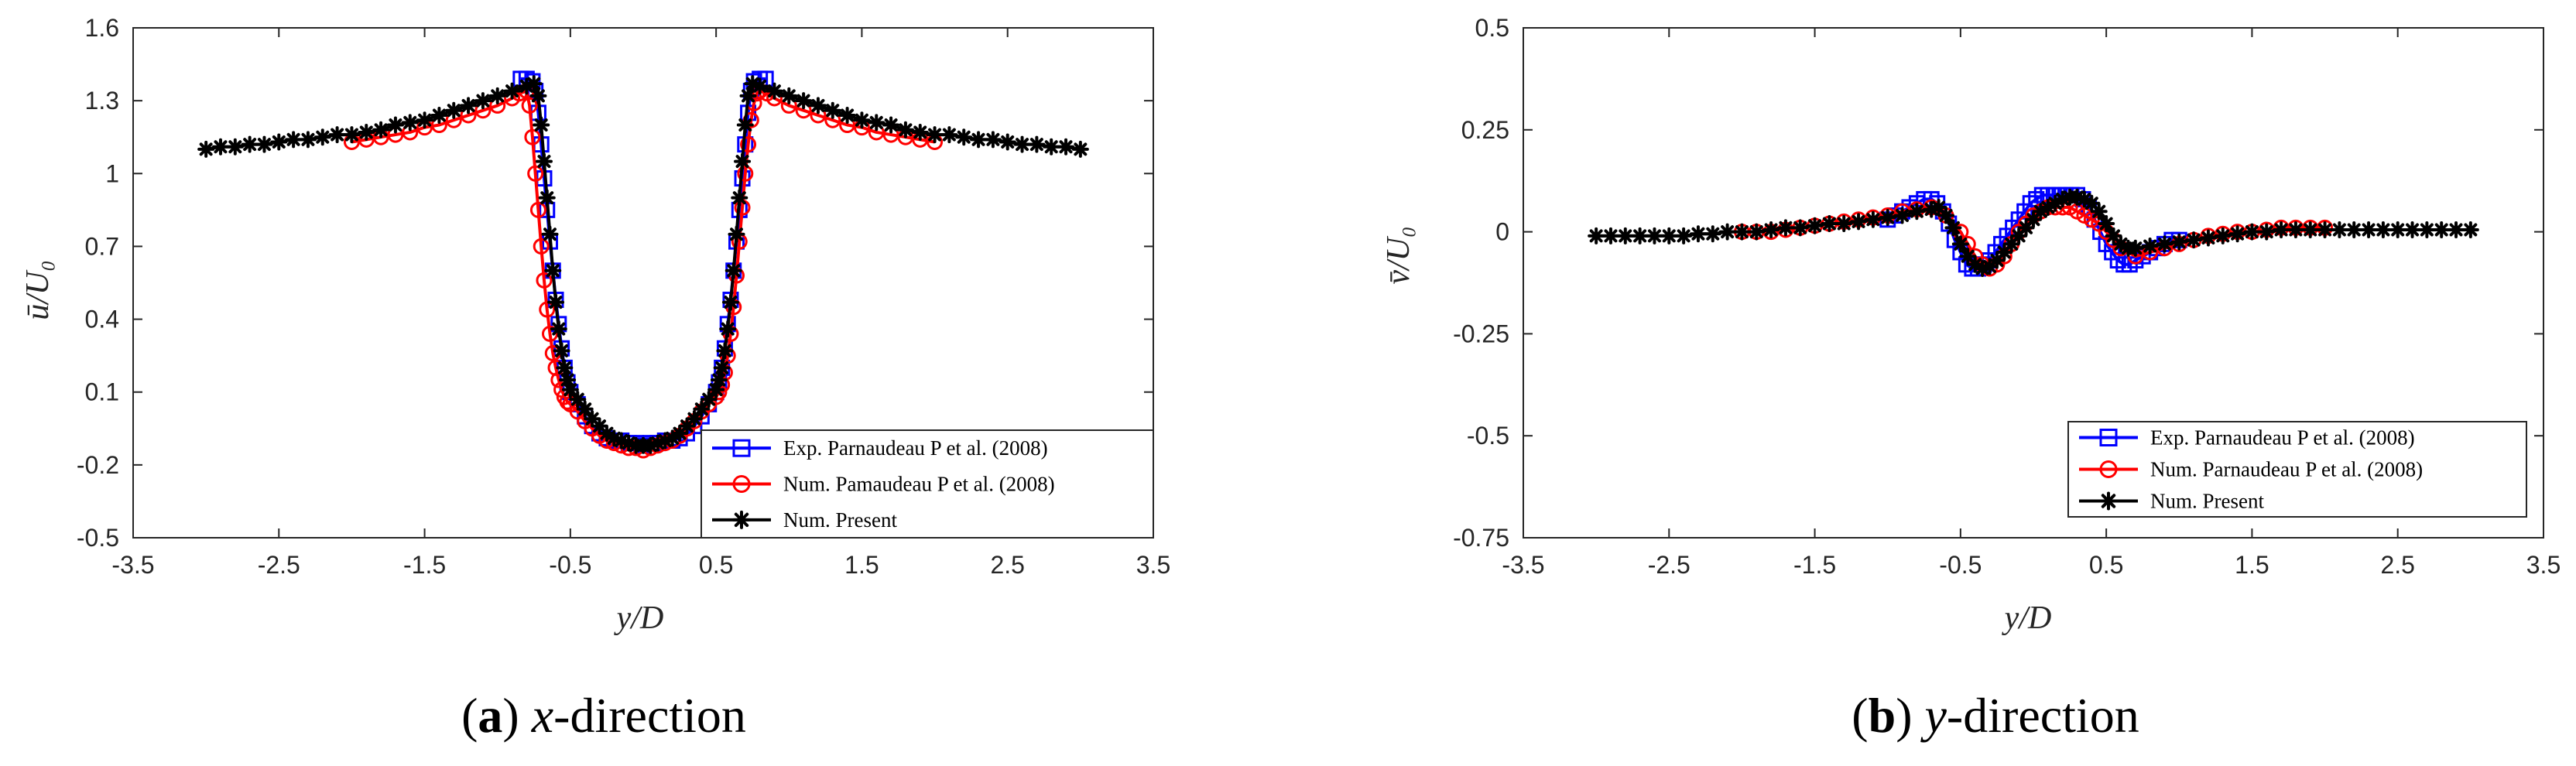 Image resolution: width=2576 pixels, height=766 pixels. What do you see at coordinates (1960, 565) in the screenshot?
I see `x-tick-label-b: -0.5` at bounding box center [1960, 565].